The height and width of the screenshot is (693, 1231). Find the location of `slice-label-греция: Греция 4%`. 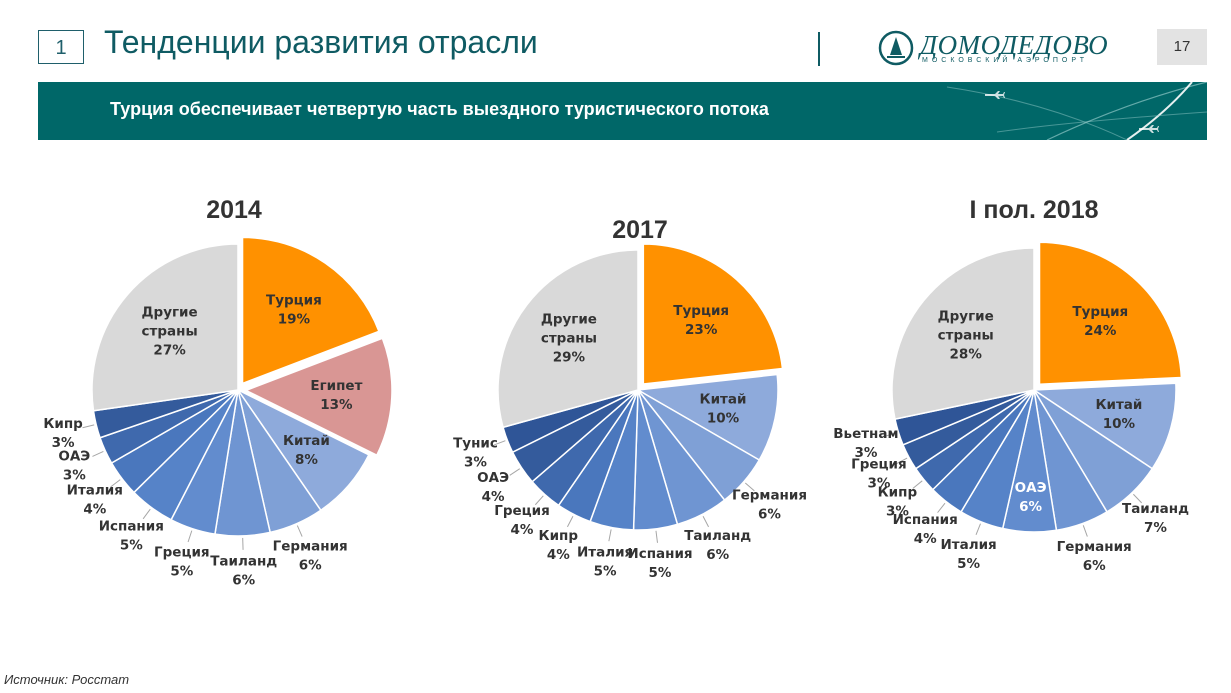

slice-label-греция: Греция 4% is located at coordinates (522, 520).